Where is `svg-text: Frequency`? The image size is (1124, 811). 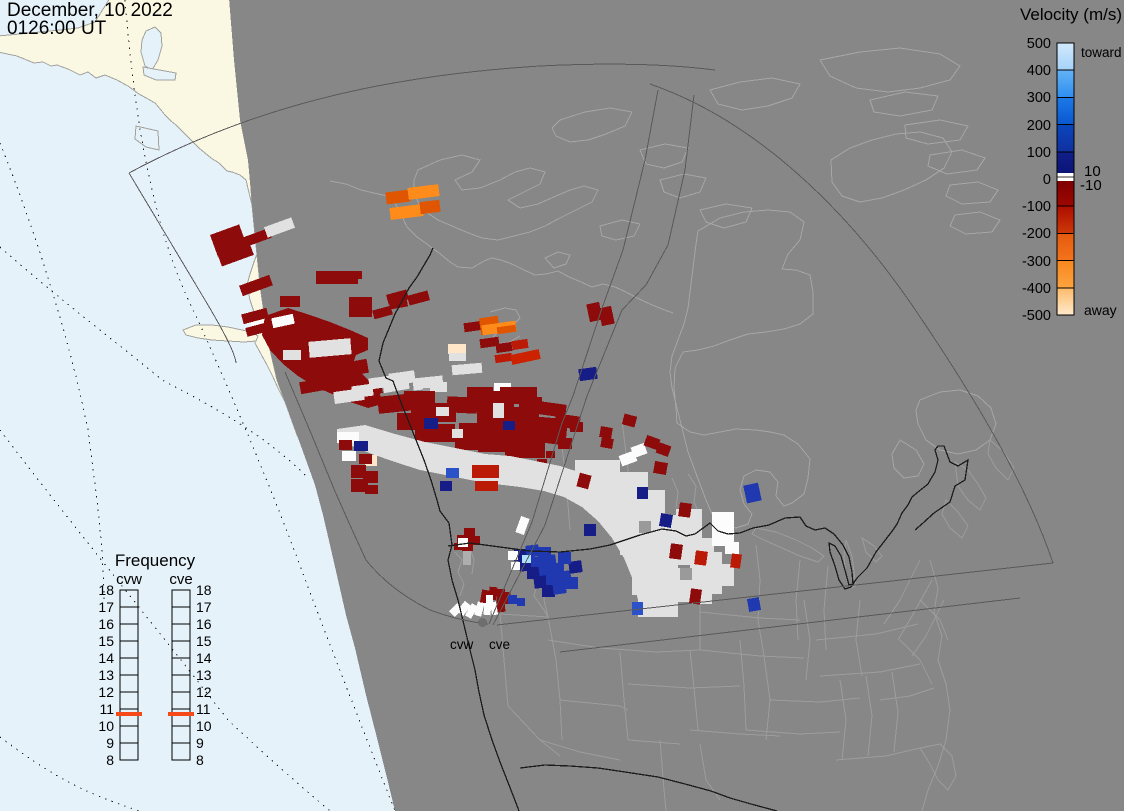 svg-text: Frequency is located at coordinates (155, 560).